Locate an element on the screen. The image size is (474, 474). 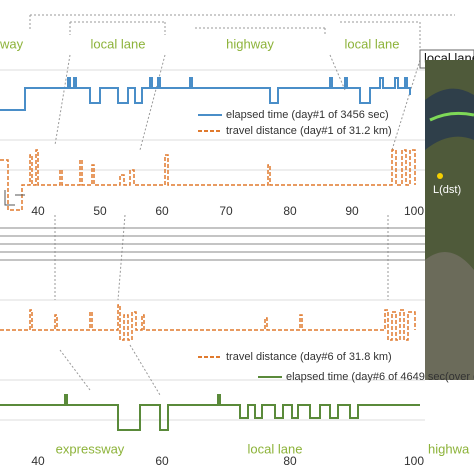
link-lines is located at coordinates (237, 244).